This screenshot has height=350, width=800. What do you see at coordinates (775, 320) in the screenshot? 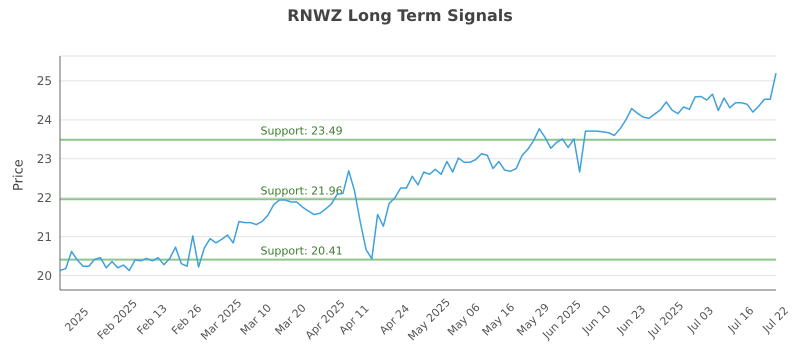
I see `x-tick-label: Jul 22` at bounding box center [775, 320].